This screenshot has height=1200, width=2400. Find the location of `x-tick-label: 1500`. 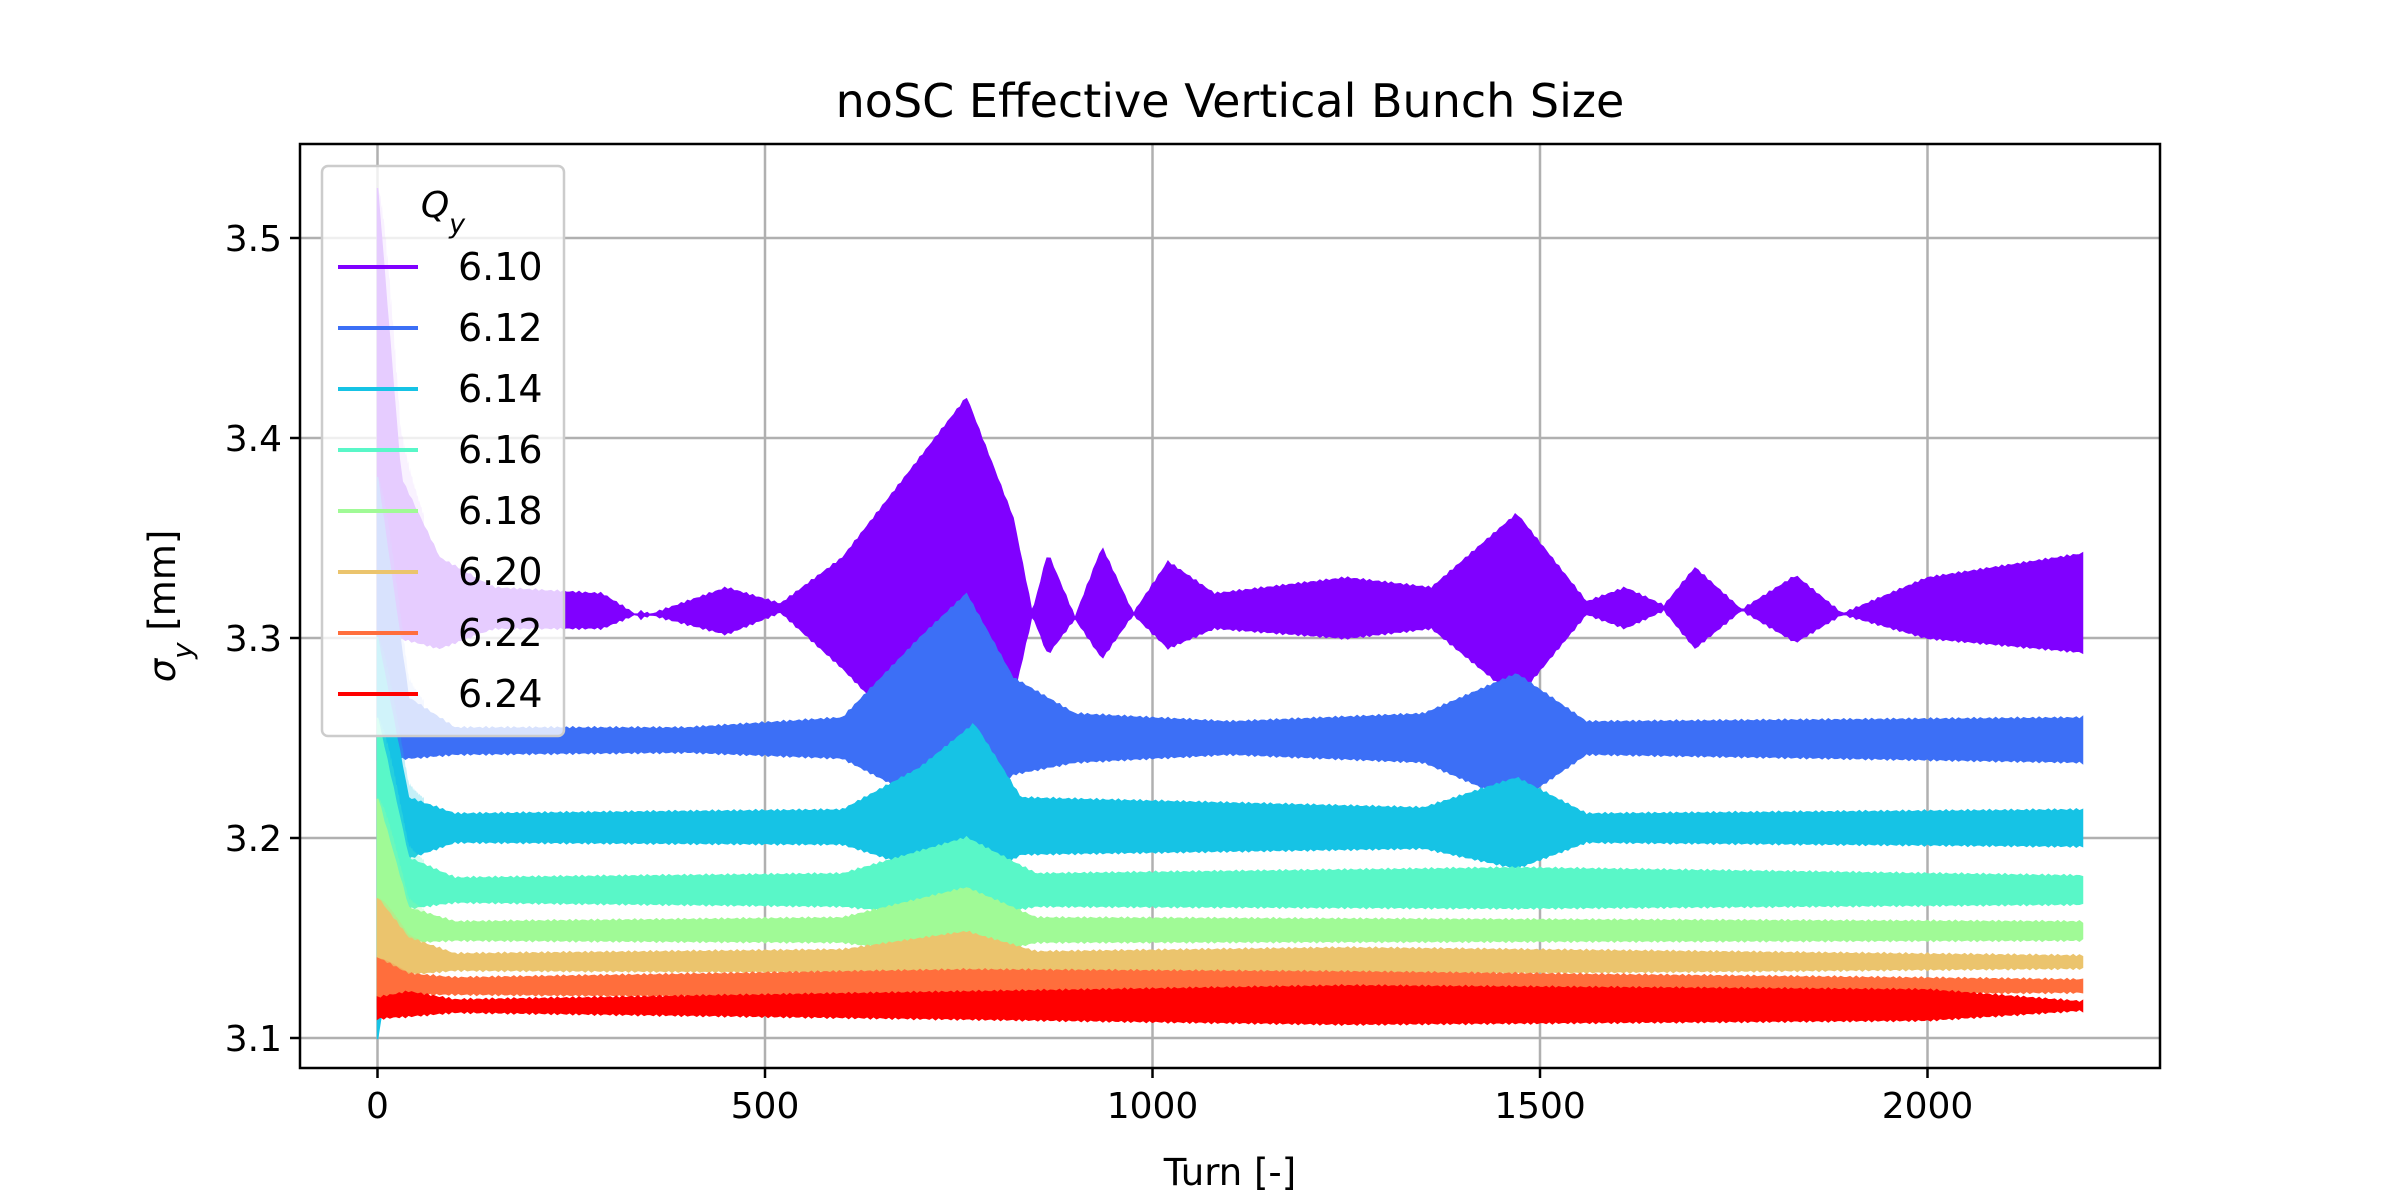

x-tick-label: 1500 is located at coordinates (1540, 1106).